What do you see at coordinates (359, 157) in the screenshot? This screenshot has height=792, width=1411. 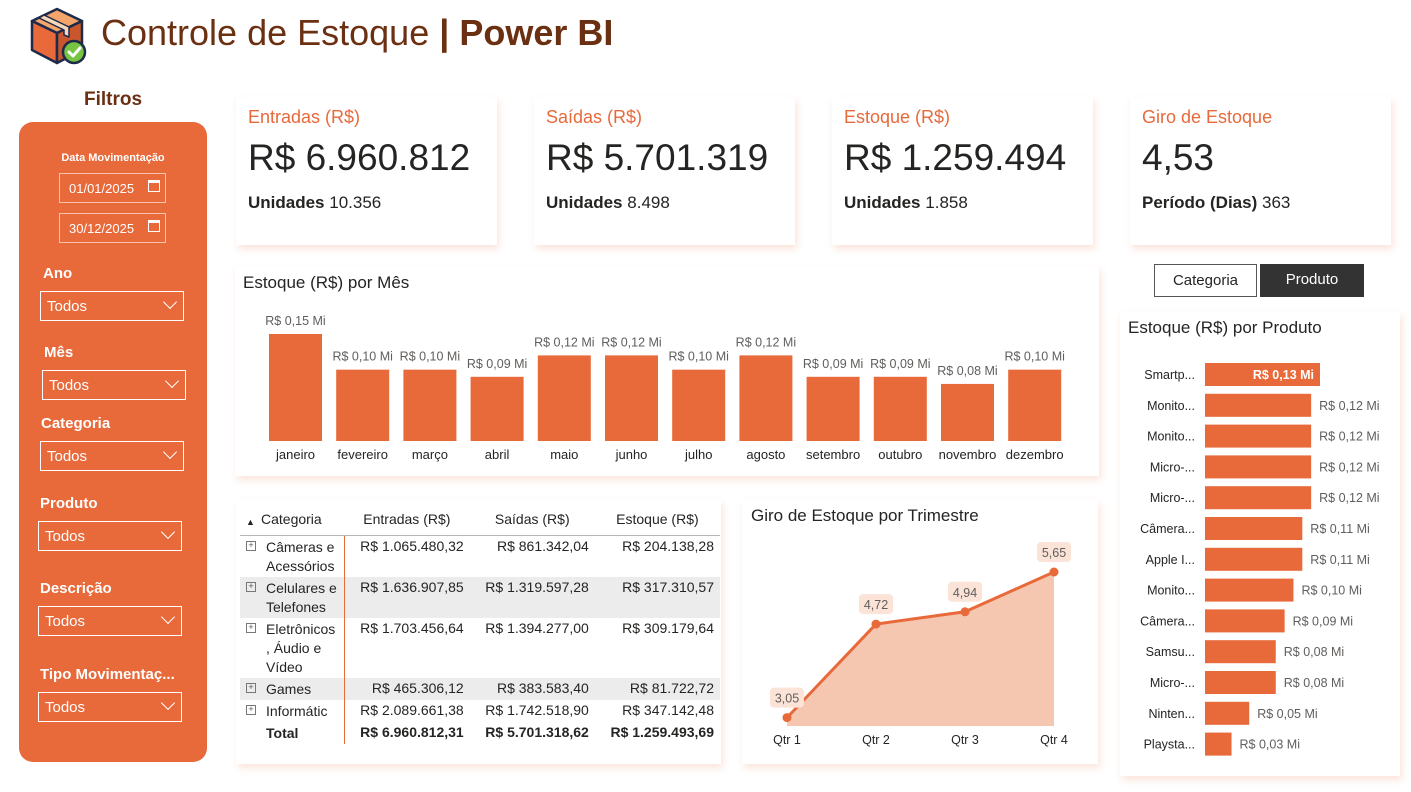 I see `kpi-value: R$ 6.960.812` at bounding box center [359, 157].